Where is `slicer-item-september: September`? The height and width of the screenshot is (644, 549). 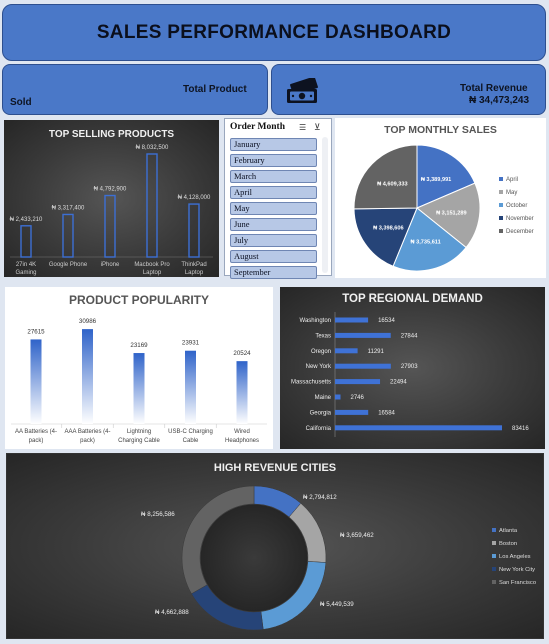
slicer-item-september: September is located at coordinates (273, 272).